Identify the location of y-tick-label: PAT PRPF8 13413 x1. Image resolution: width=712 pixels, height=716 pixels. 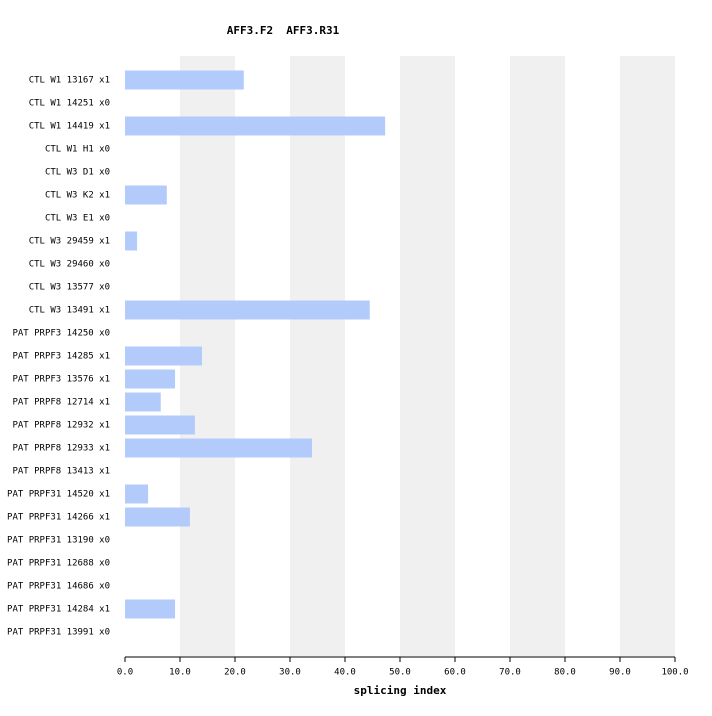
(61, 472).